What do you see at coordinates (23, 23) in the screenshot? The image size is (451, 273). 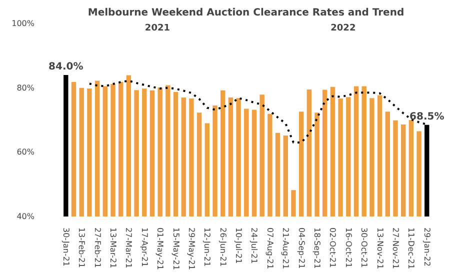 I see `y-tick-label: 100%` at bounding box center [23, 23].